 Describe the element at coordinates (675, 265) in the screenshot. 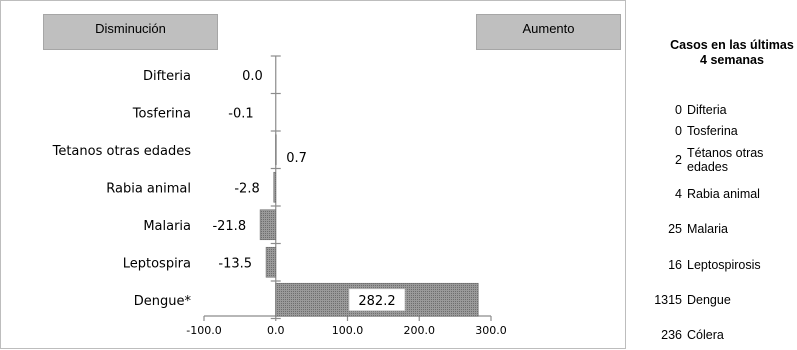

I see `case-count: 16` at that location.